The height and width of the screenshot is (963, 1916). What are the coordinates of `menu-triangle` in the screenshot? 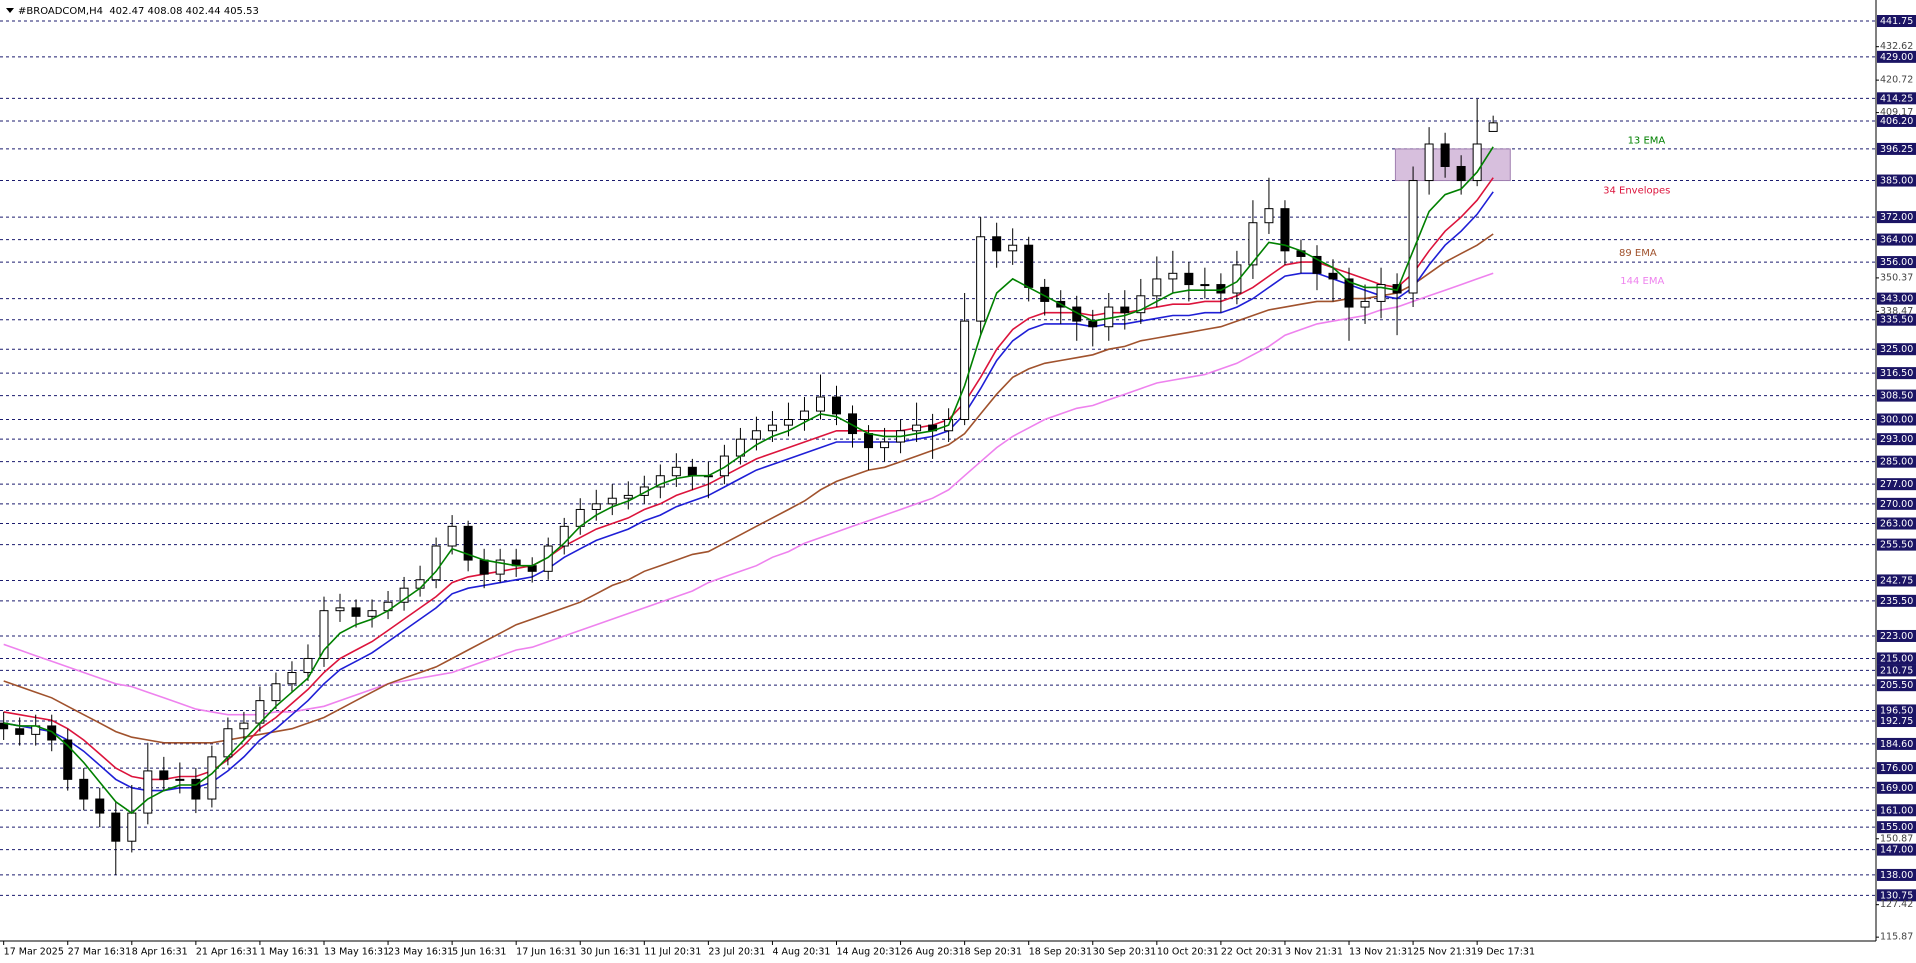 It's located at (10, 10).